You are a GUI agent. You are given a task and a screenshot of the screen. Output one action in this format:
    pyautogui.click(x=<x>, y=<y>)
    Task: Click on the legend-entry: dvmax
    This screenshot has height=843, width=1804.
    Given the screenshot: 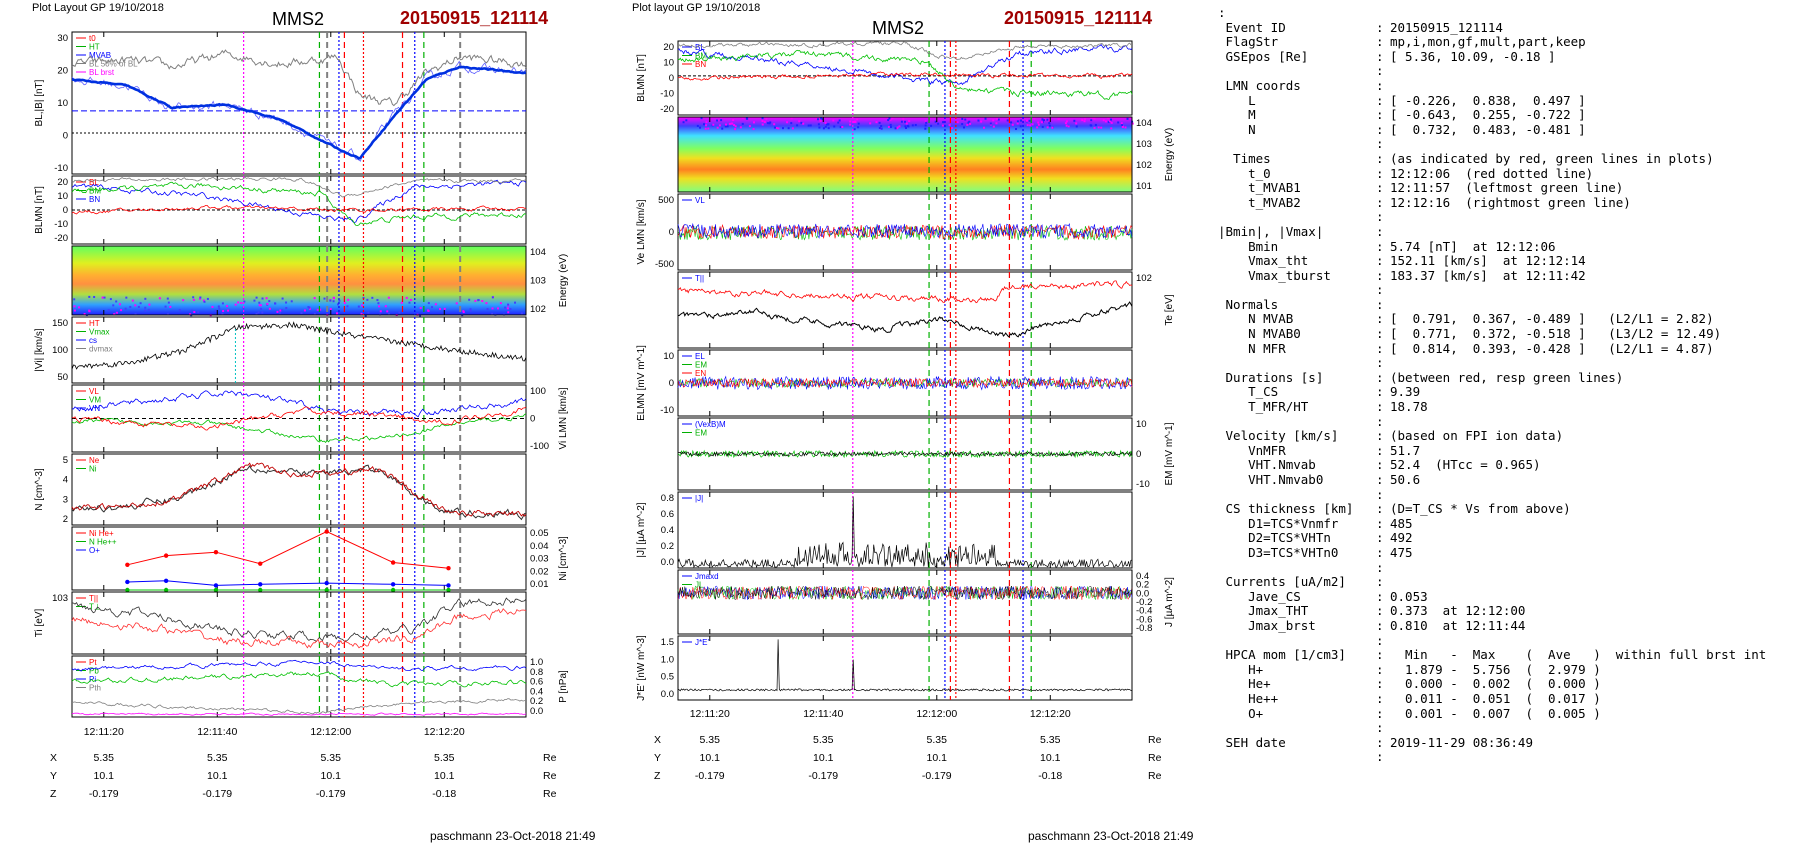 What is the action you would take?
    pyautogui.click(x=101, y=349)
    